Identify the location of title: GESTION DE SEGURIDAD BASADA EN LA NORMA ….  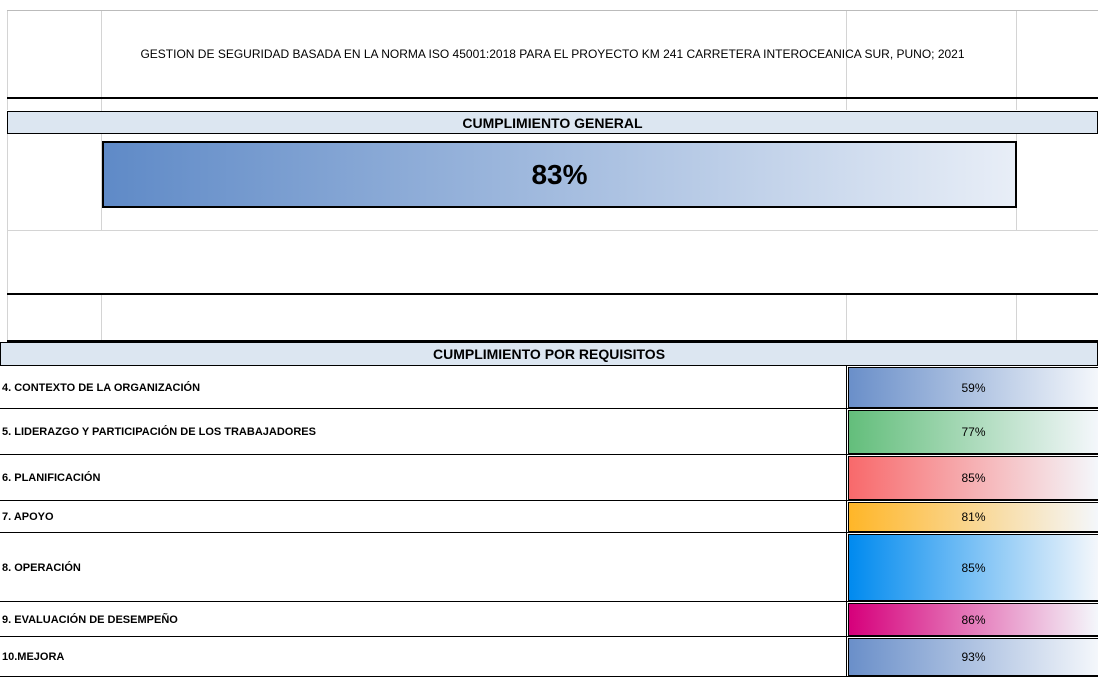
(552, 54).